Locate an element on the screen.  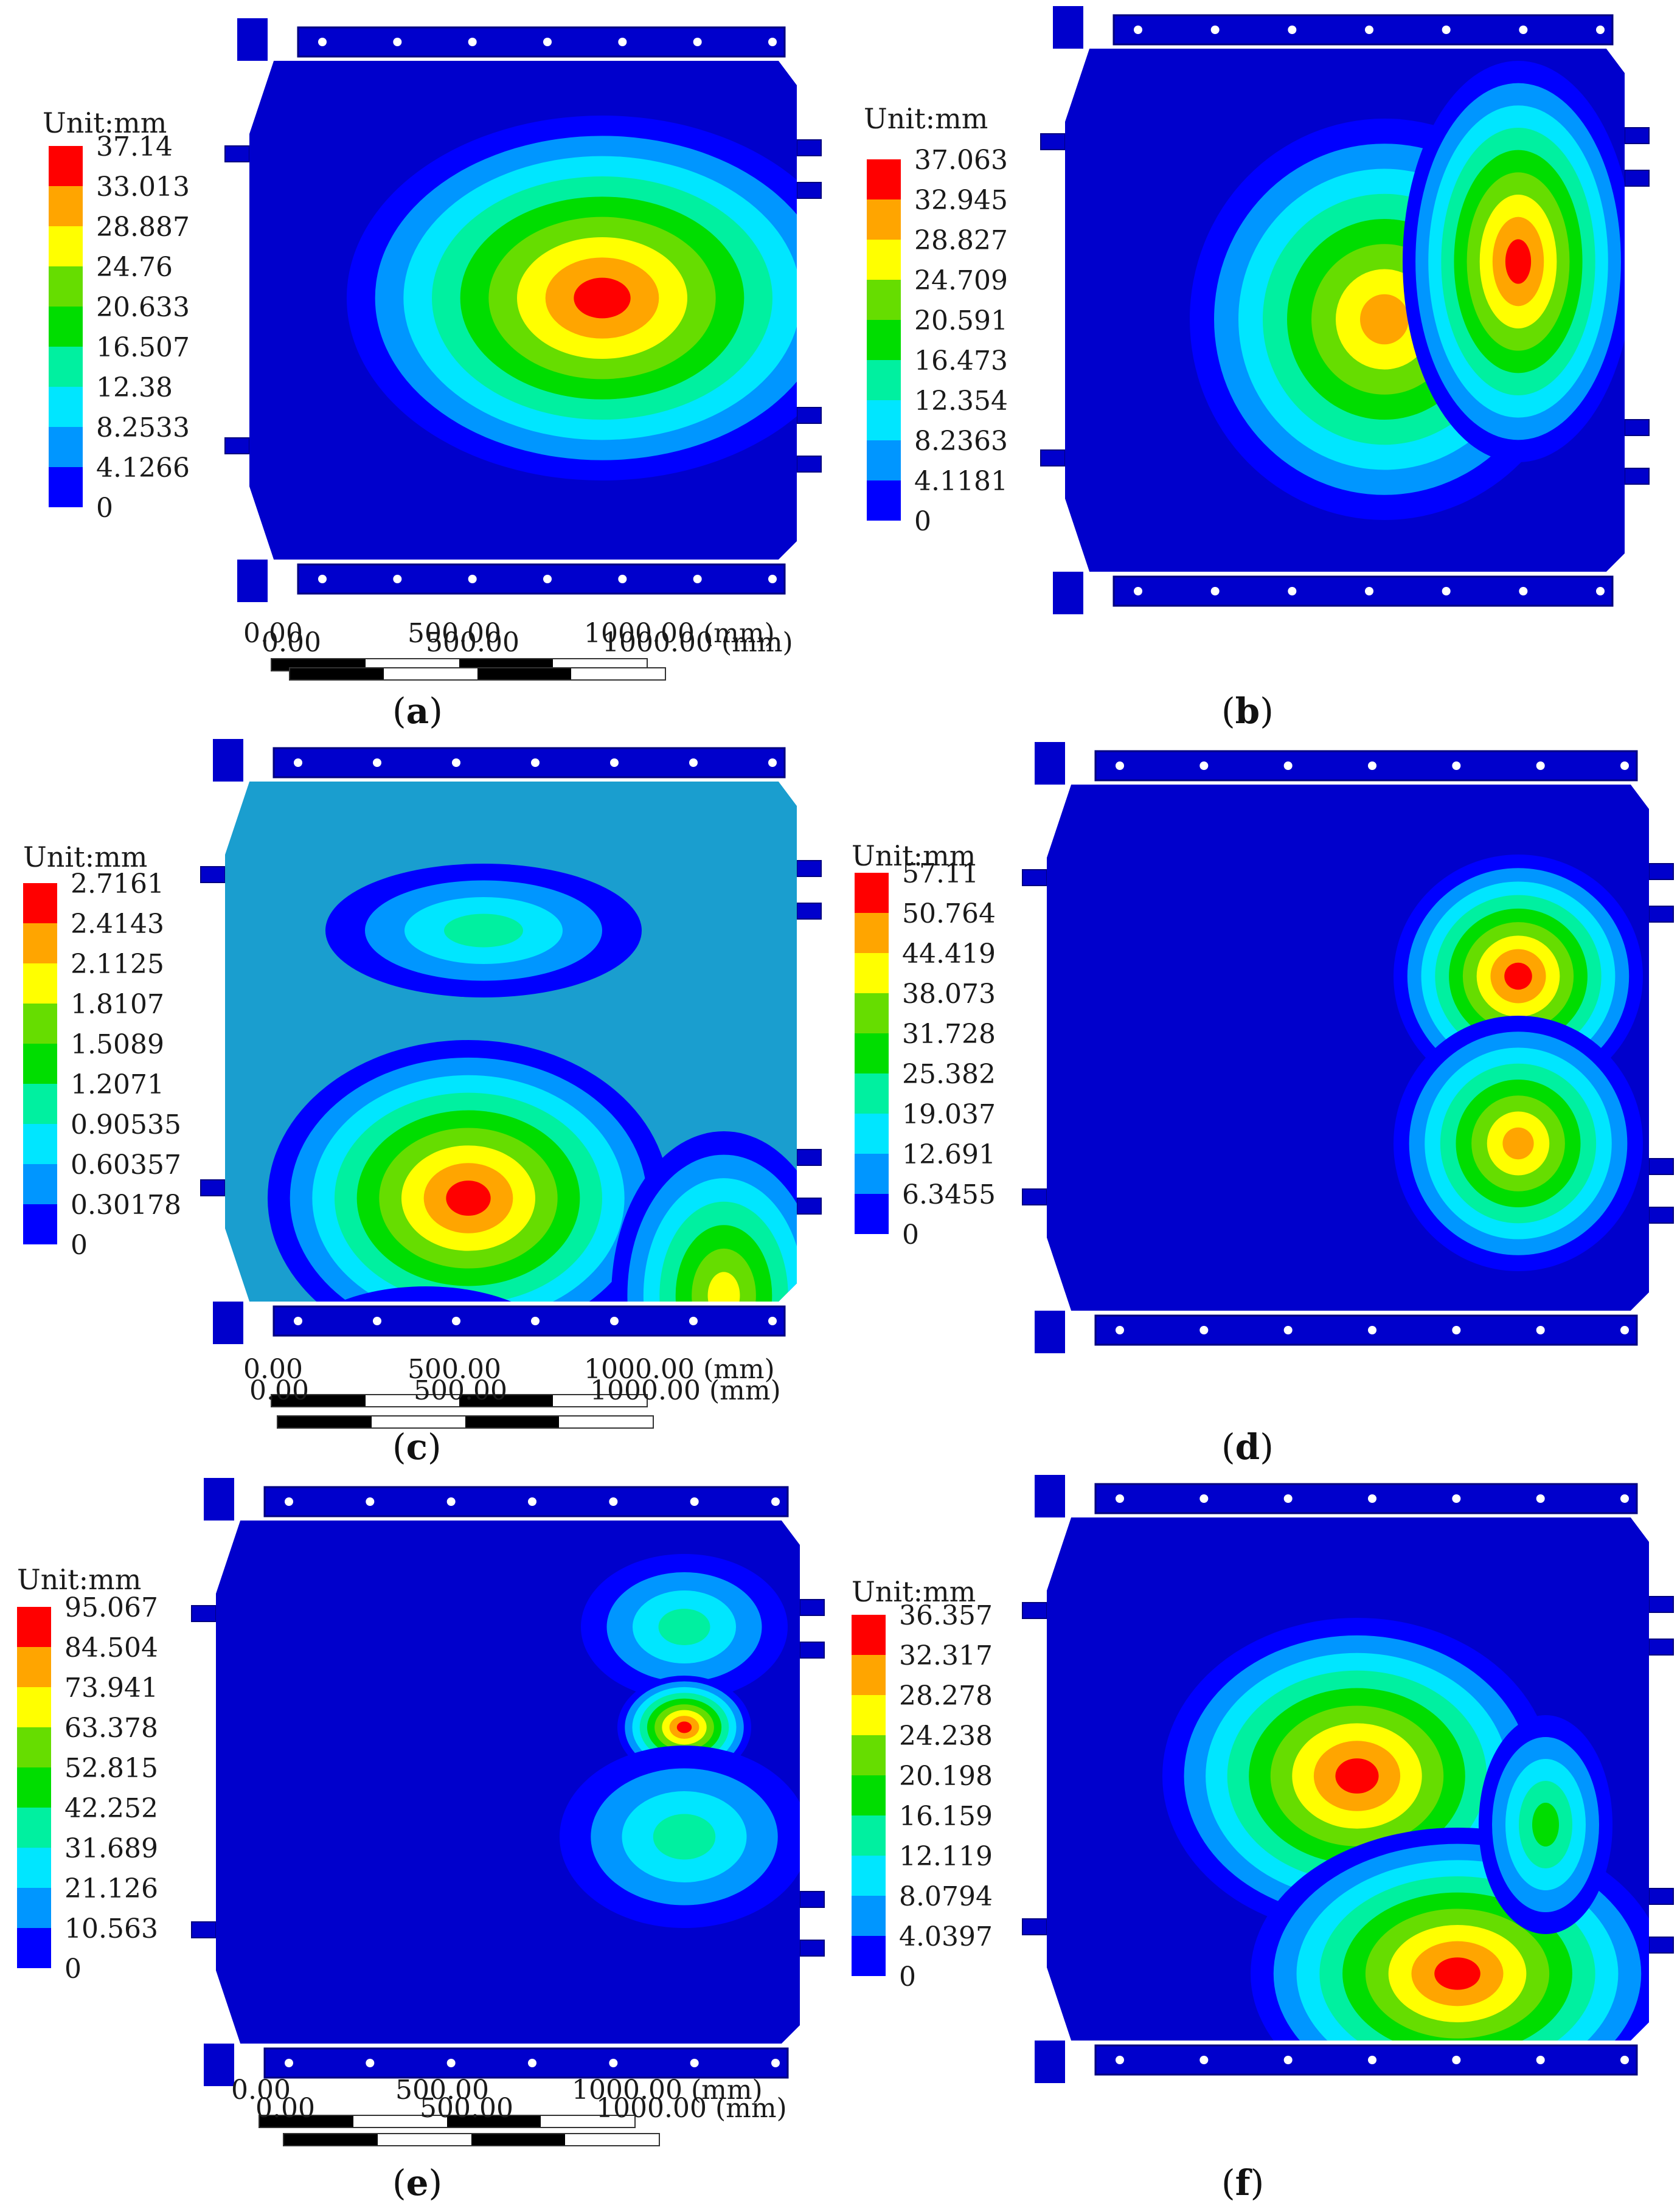
legend-tick-label: 63.378 is located at coordinates (111, 1728).